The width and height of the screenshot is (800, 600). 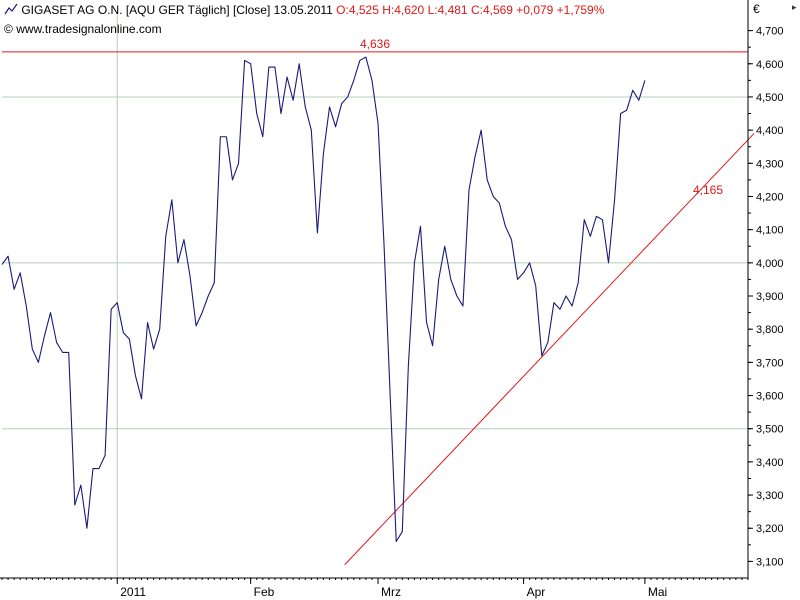 I want to click on y-tick-label: 4,100, so click(x=770, y=231).